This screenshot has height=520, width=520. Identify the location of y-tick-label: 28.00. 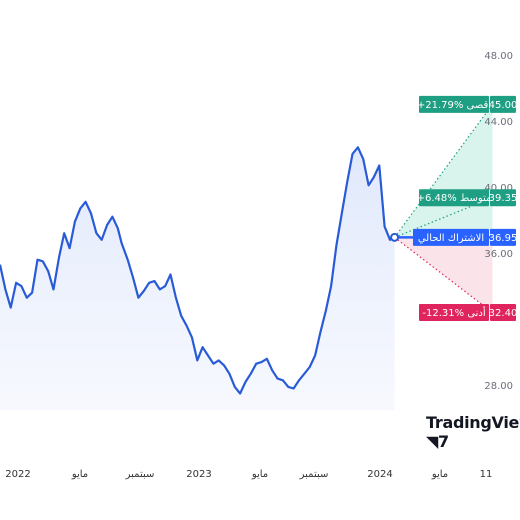
(498, 386).